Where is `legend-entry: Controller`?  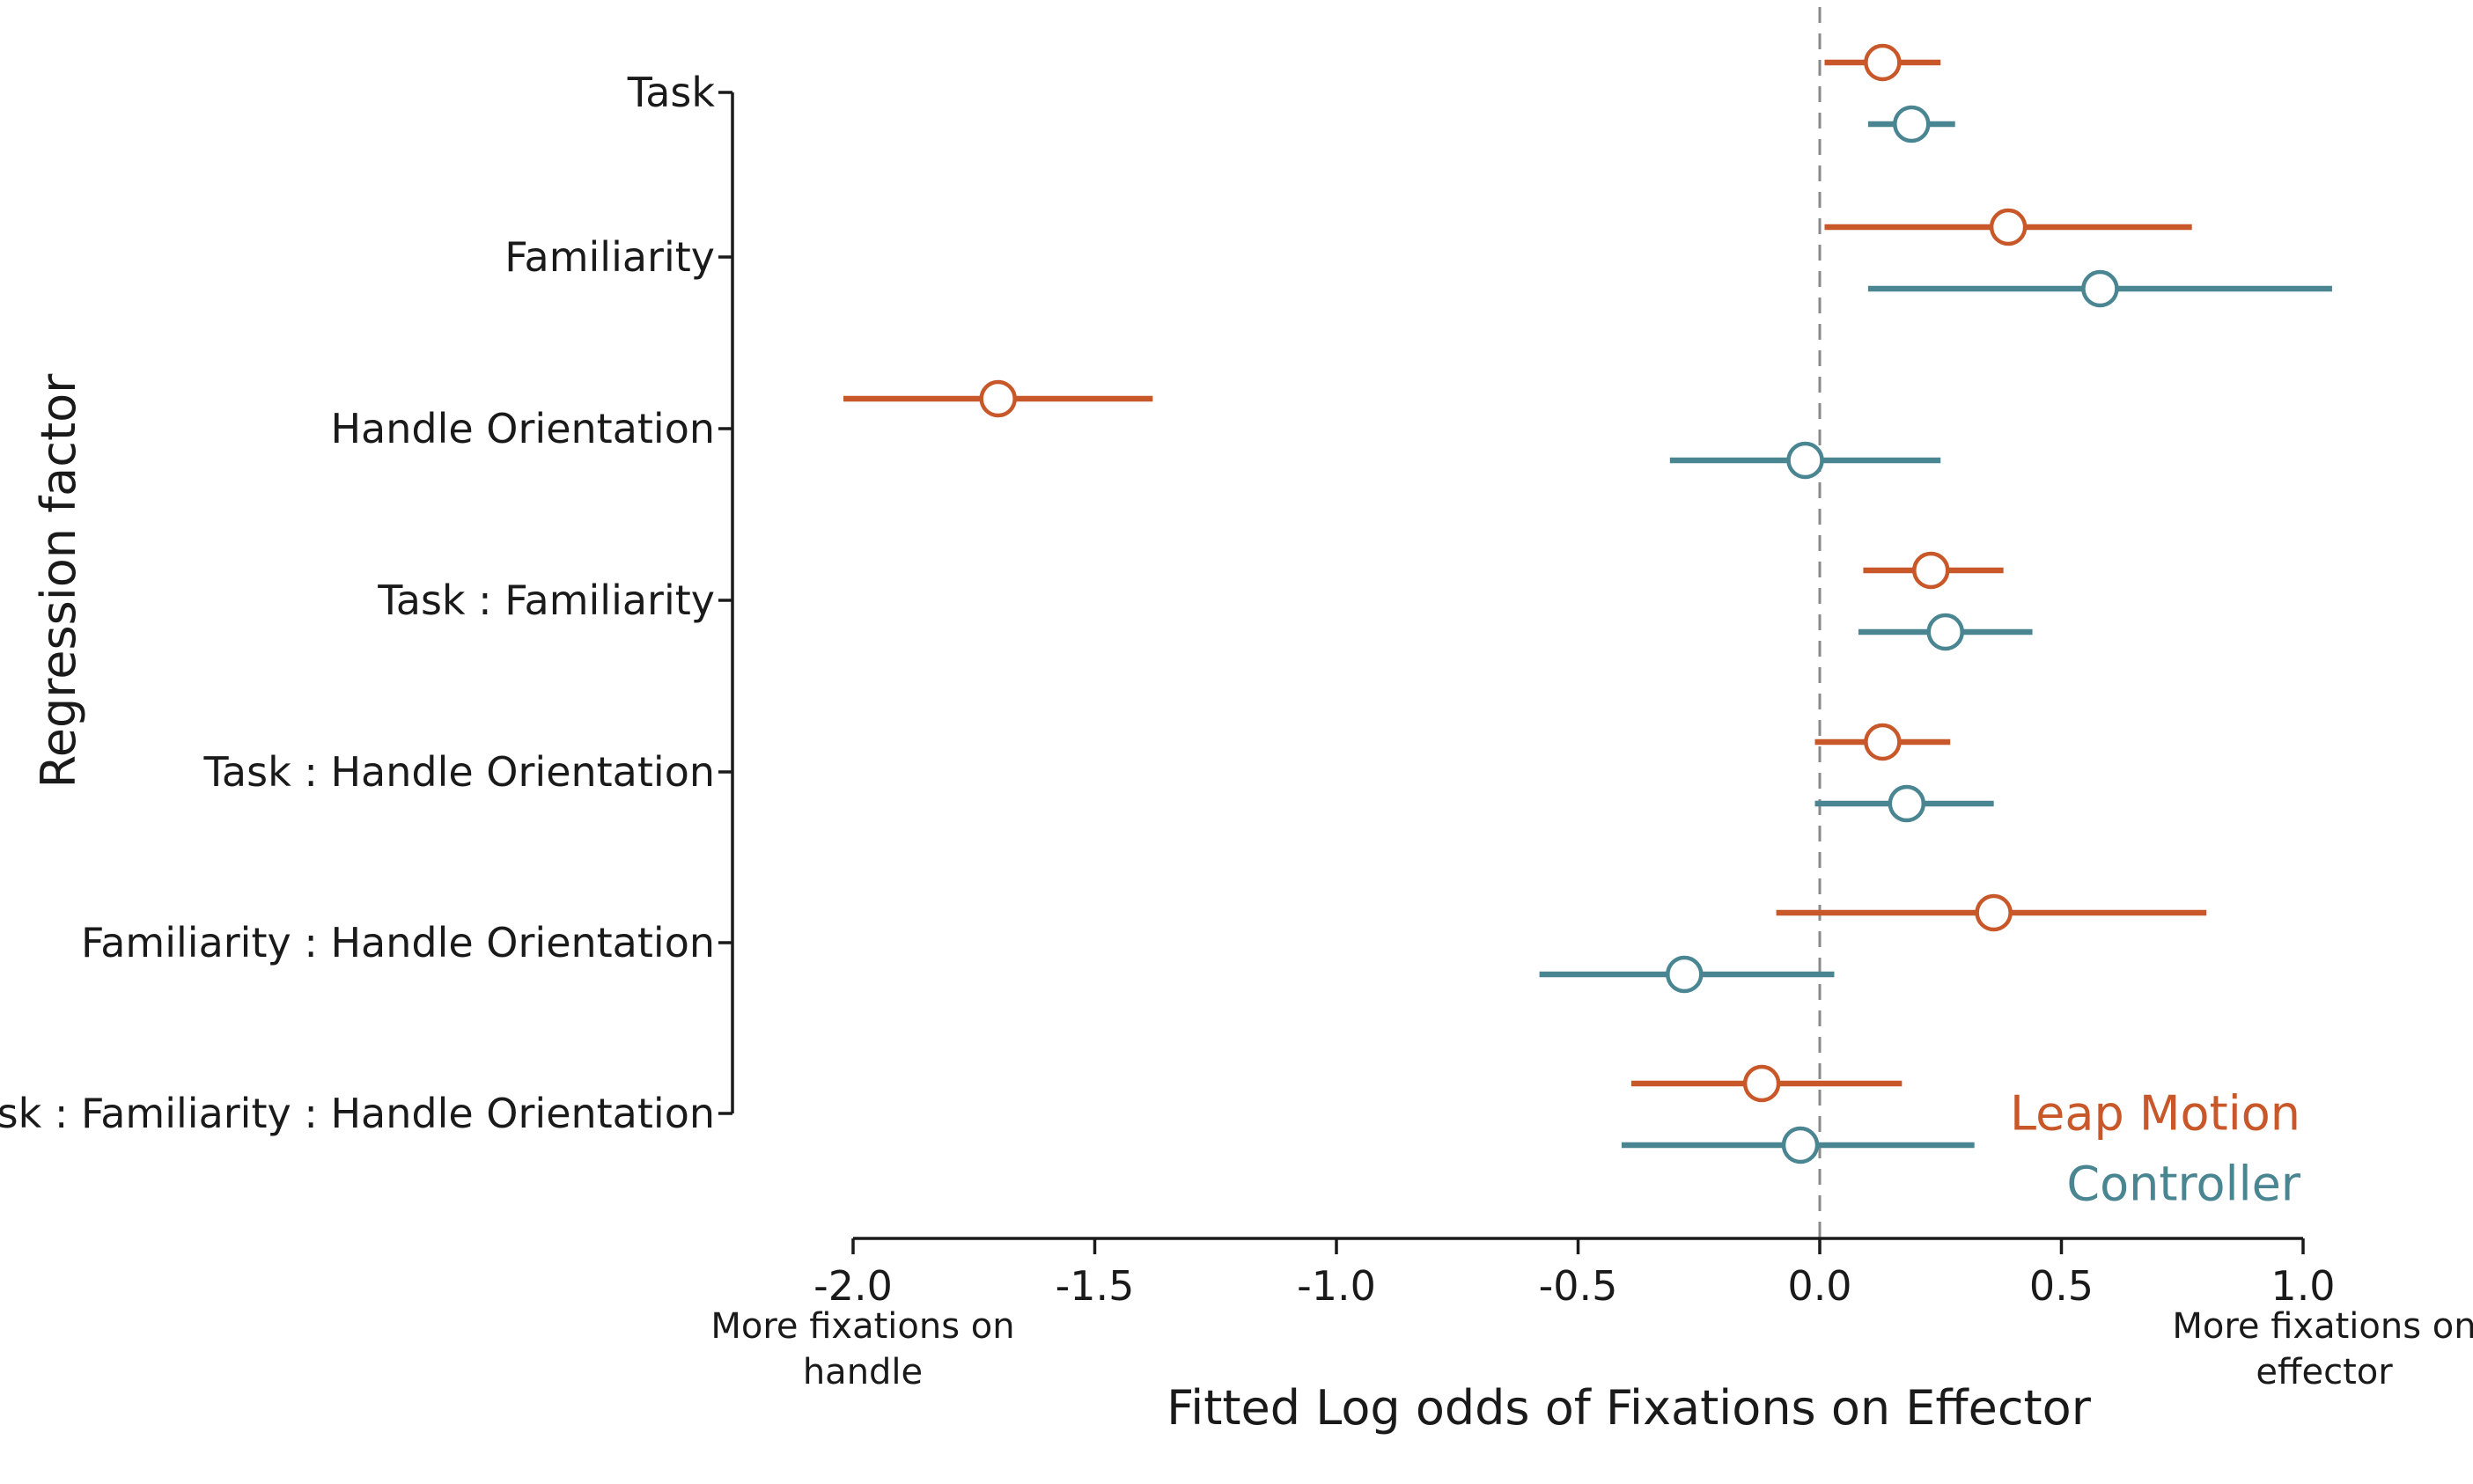
legend-entry: Controller is located at coordinates (2183, 1185).